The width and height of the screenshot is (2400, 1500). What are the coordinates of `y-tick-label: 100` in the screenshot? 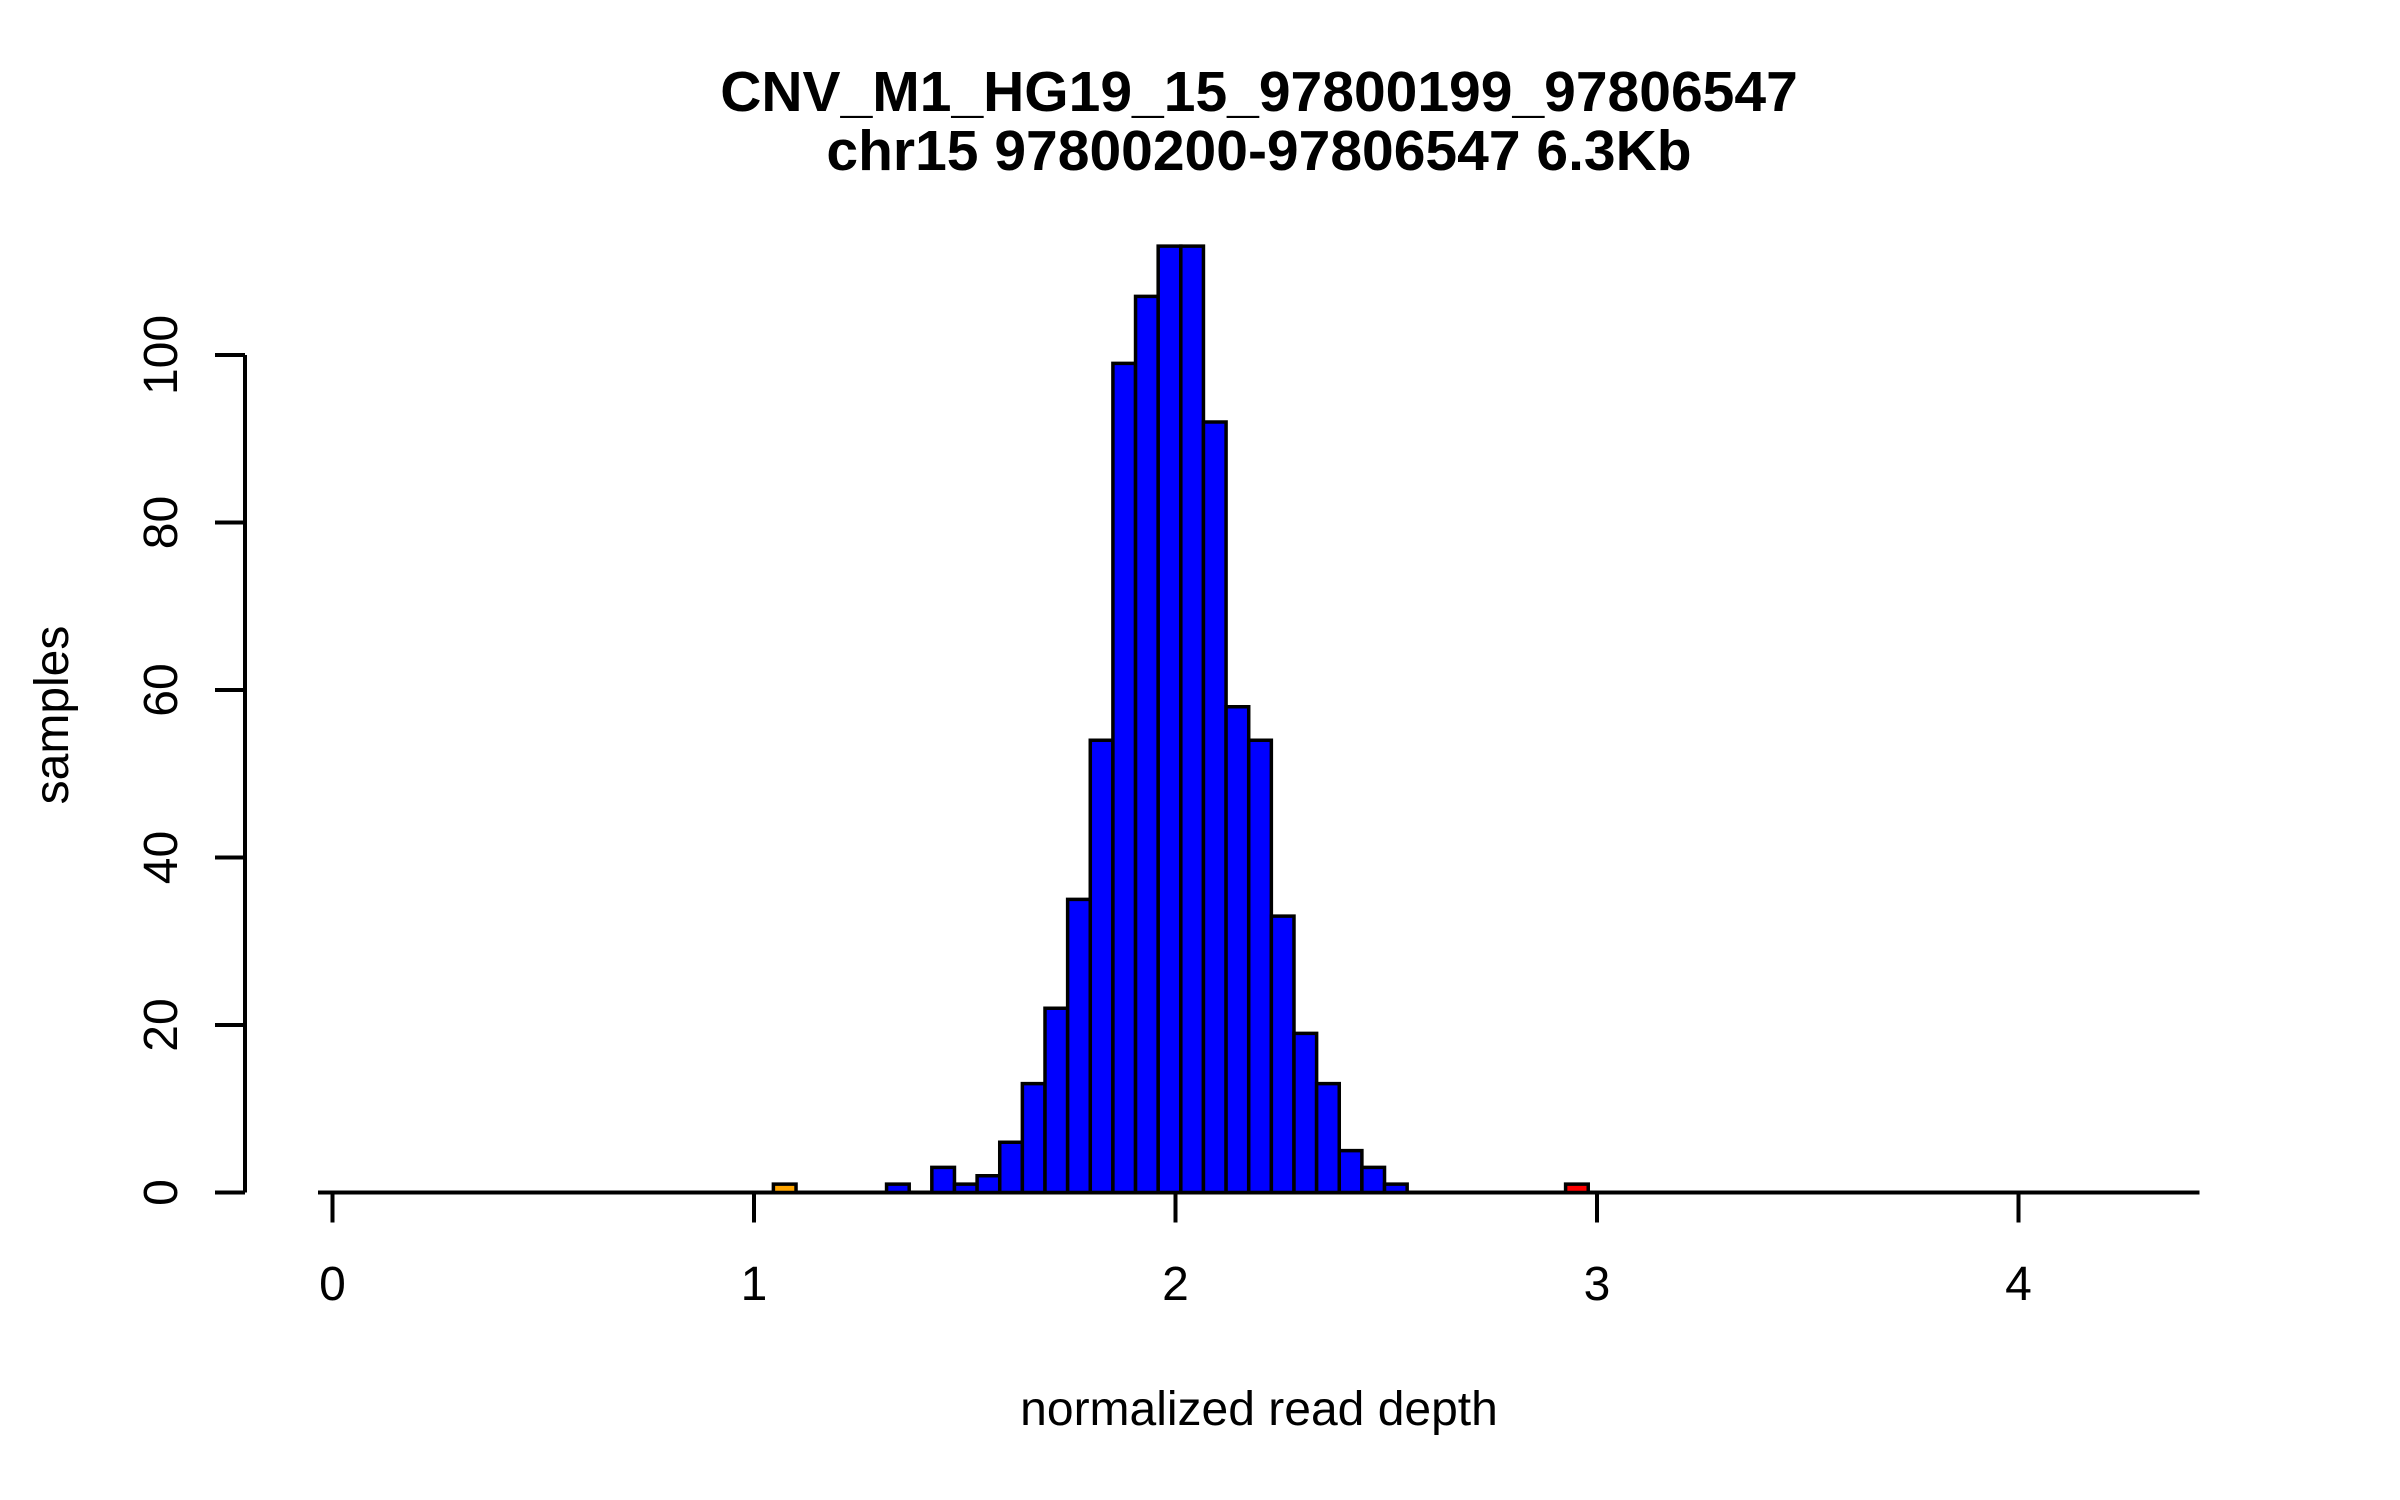 It's located at (161, 355).